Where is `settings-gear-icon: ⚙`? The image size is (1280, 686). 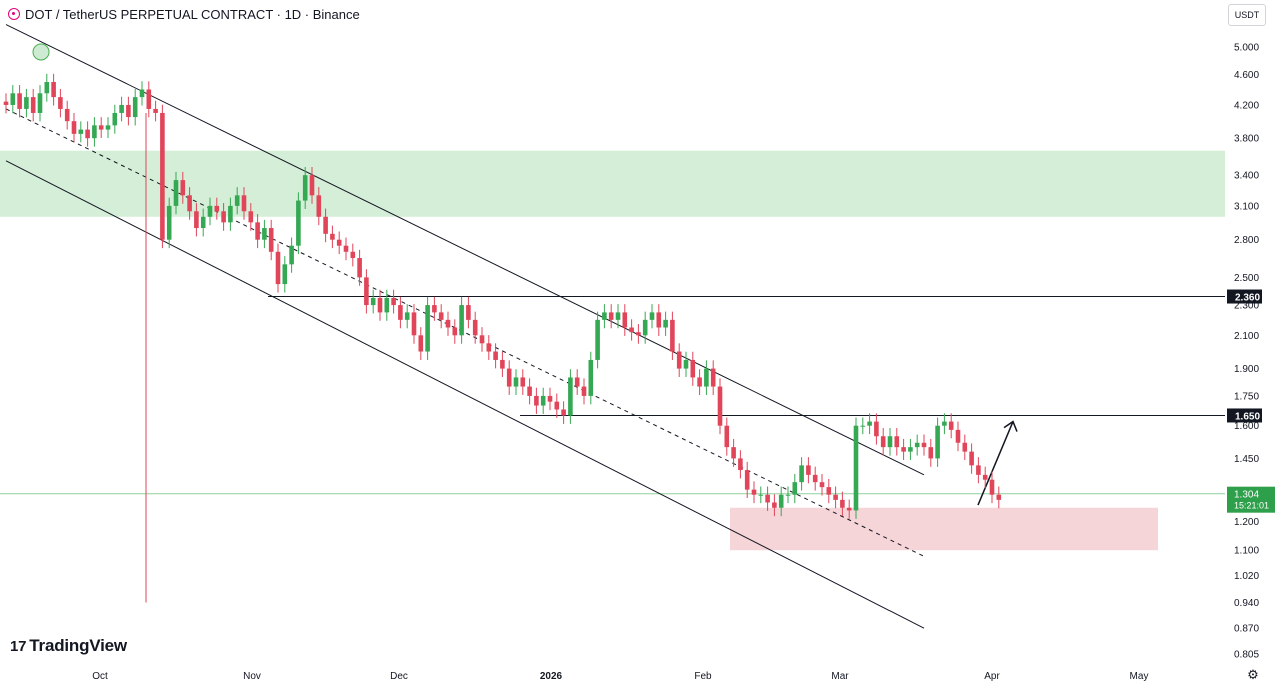
settings-gear-icon: ⚙ is located at coordinates (1253, 674).